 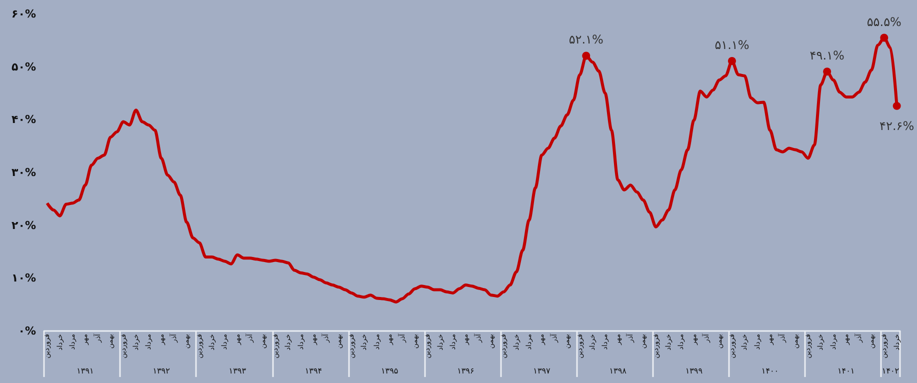 What do you see at coordinates (827, 55) in the screenshot?
I see `data-label: ۴۹.۱%` at bounding box center [827, 55].